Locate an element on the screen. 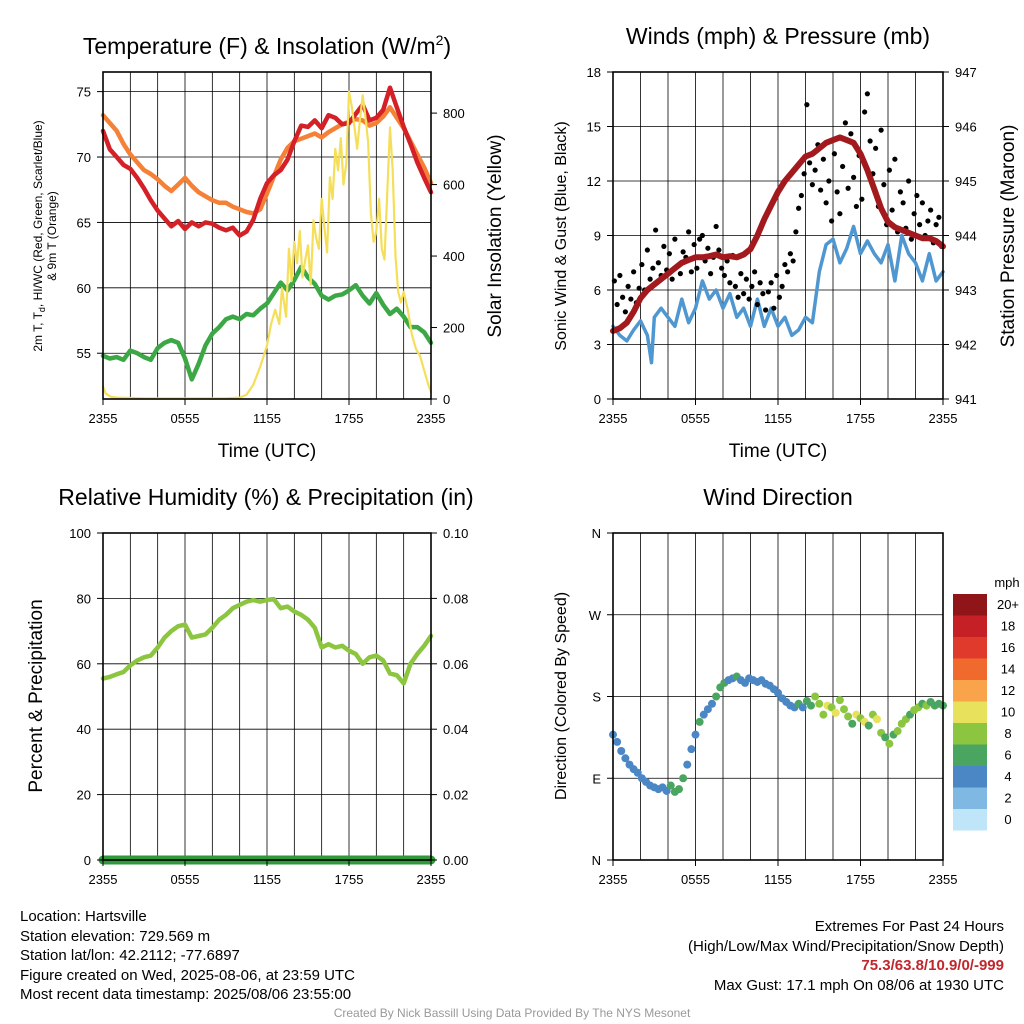 The width and height of the screenshot is (1024, 1024). wind-maroon-line is located at coordinates (778, 234).